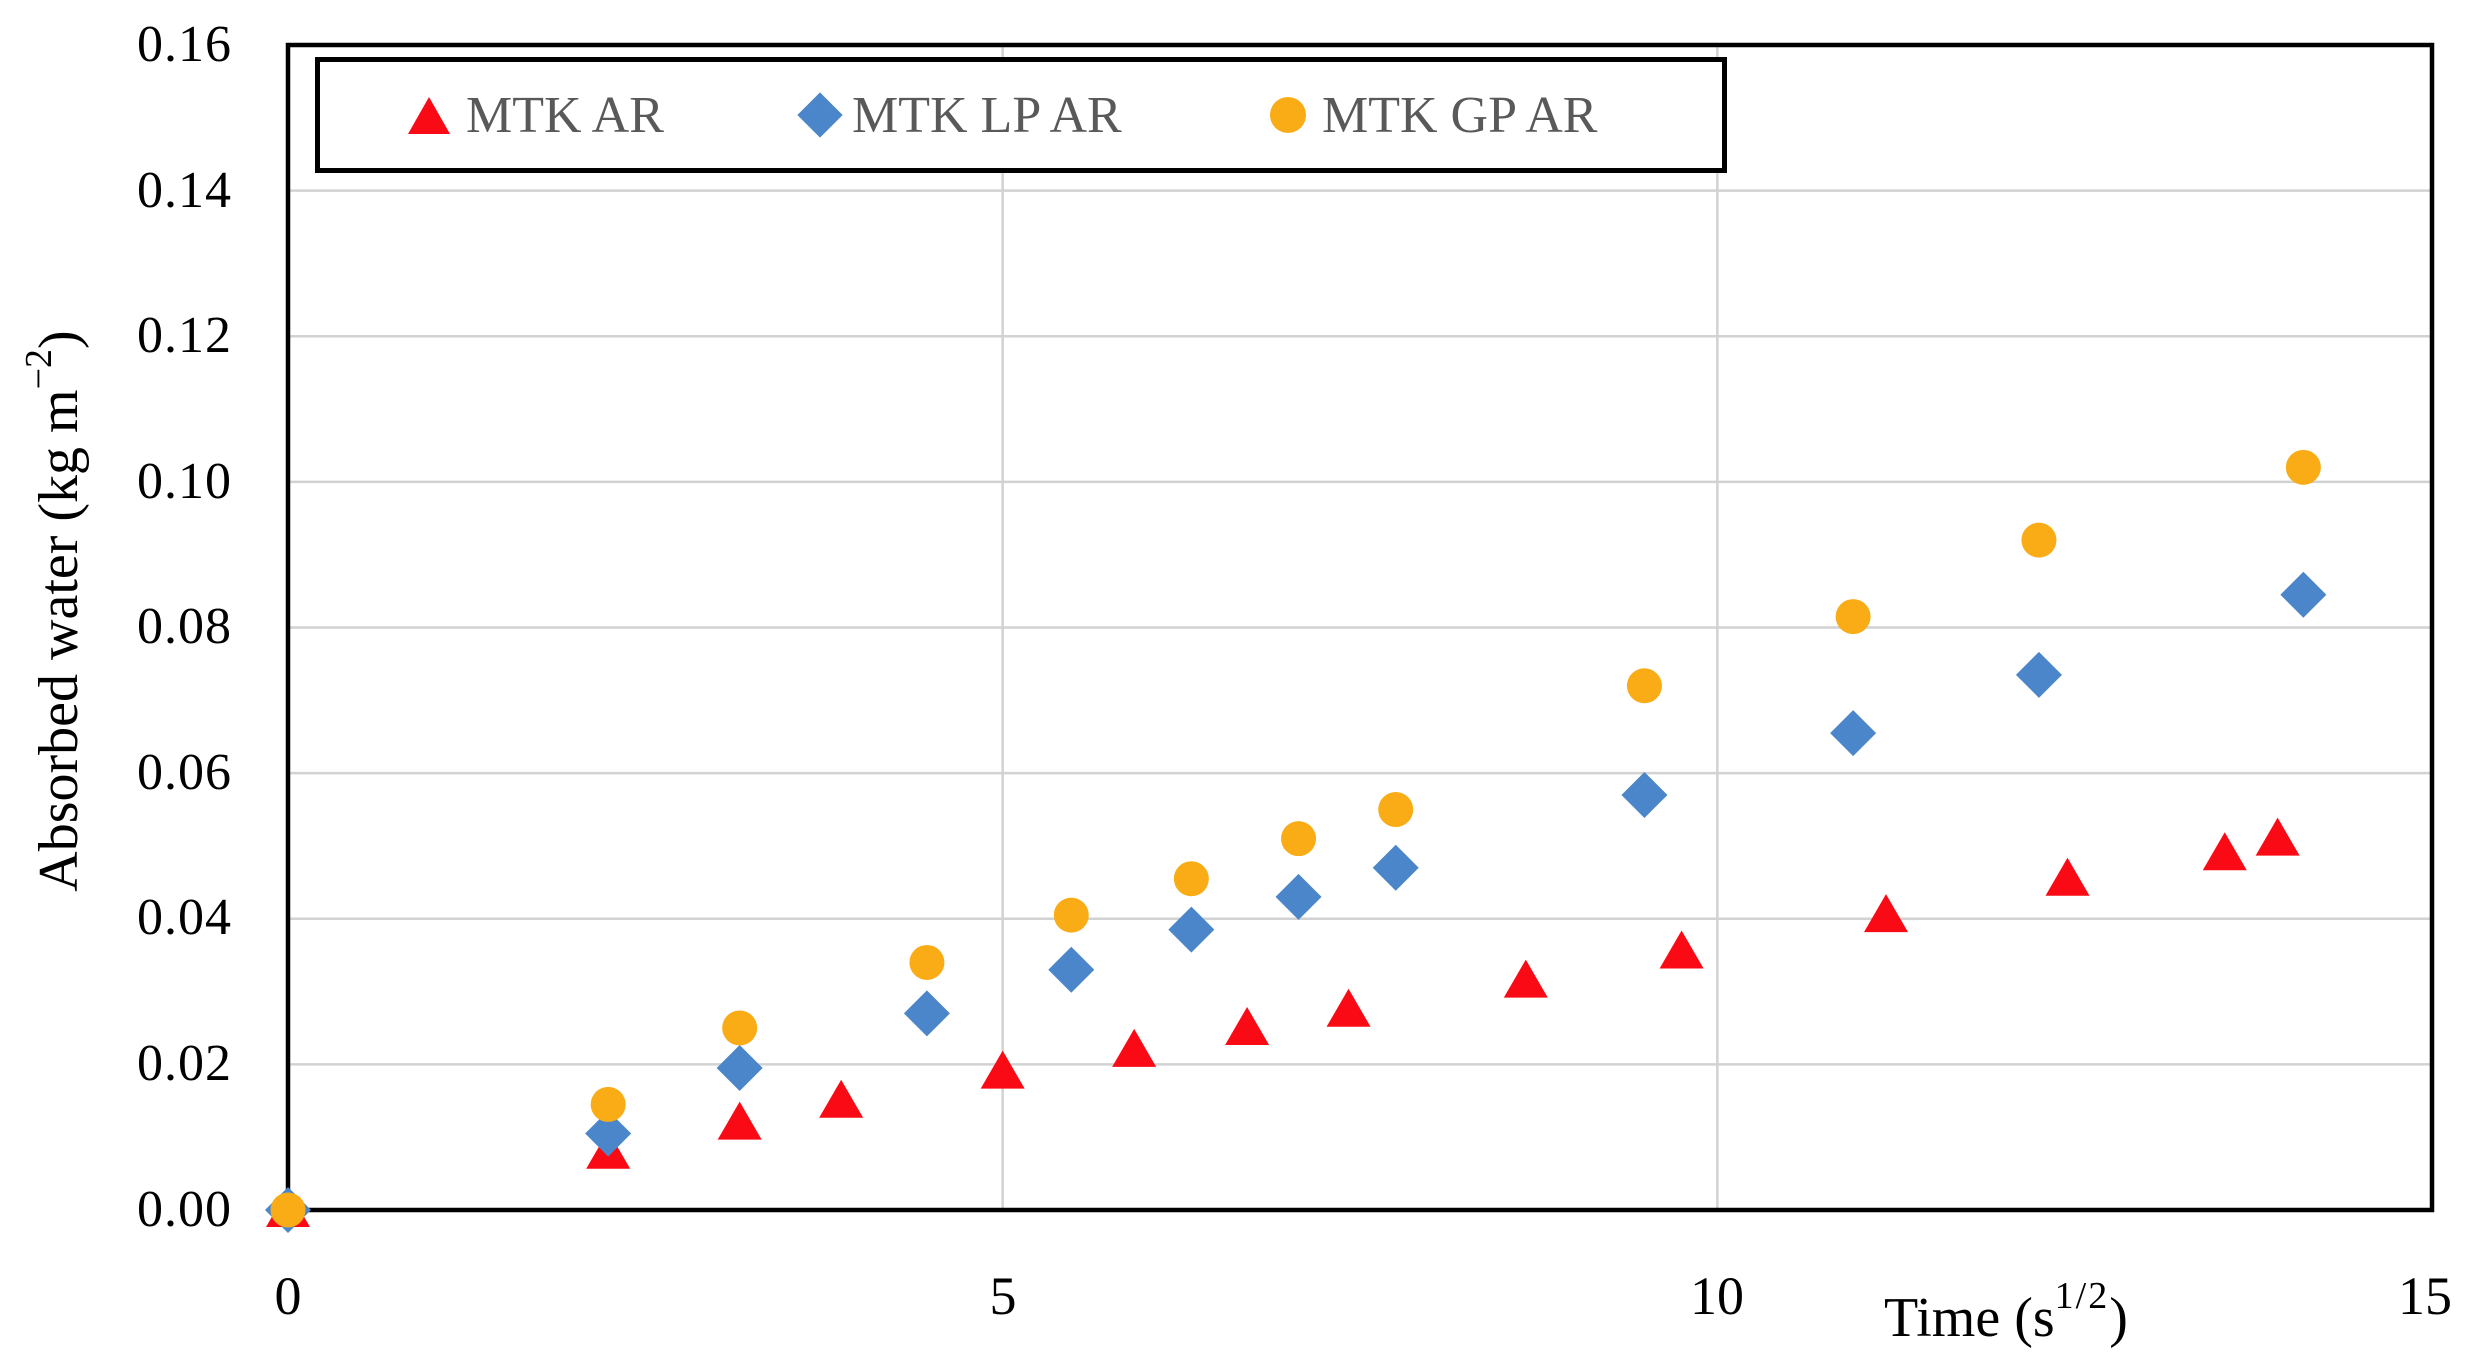 The image size is (2471, 1364). Describe the element at coordinates (184, 335) in the screenshot. I see `y-tick-label: 0.12` at that location.